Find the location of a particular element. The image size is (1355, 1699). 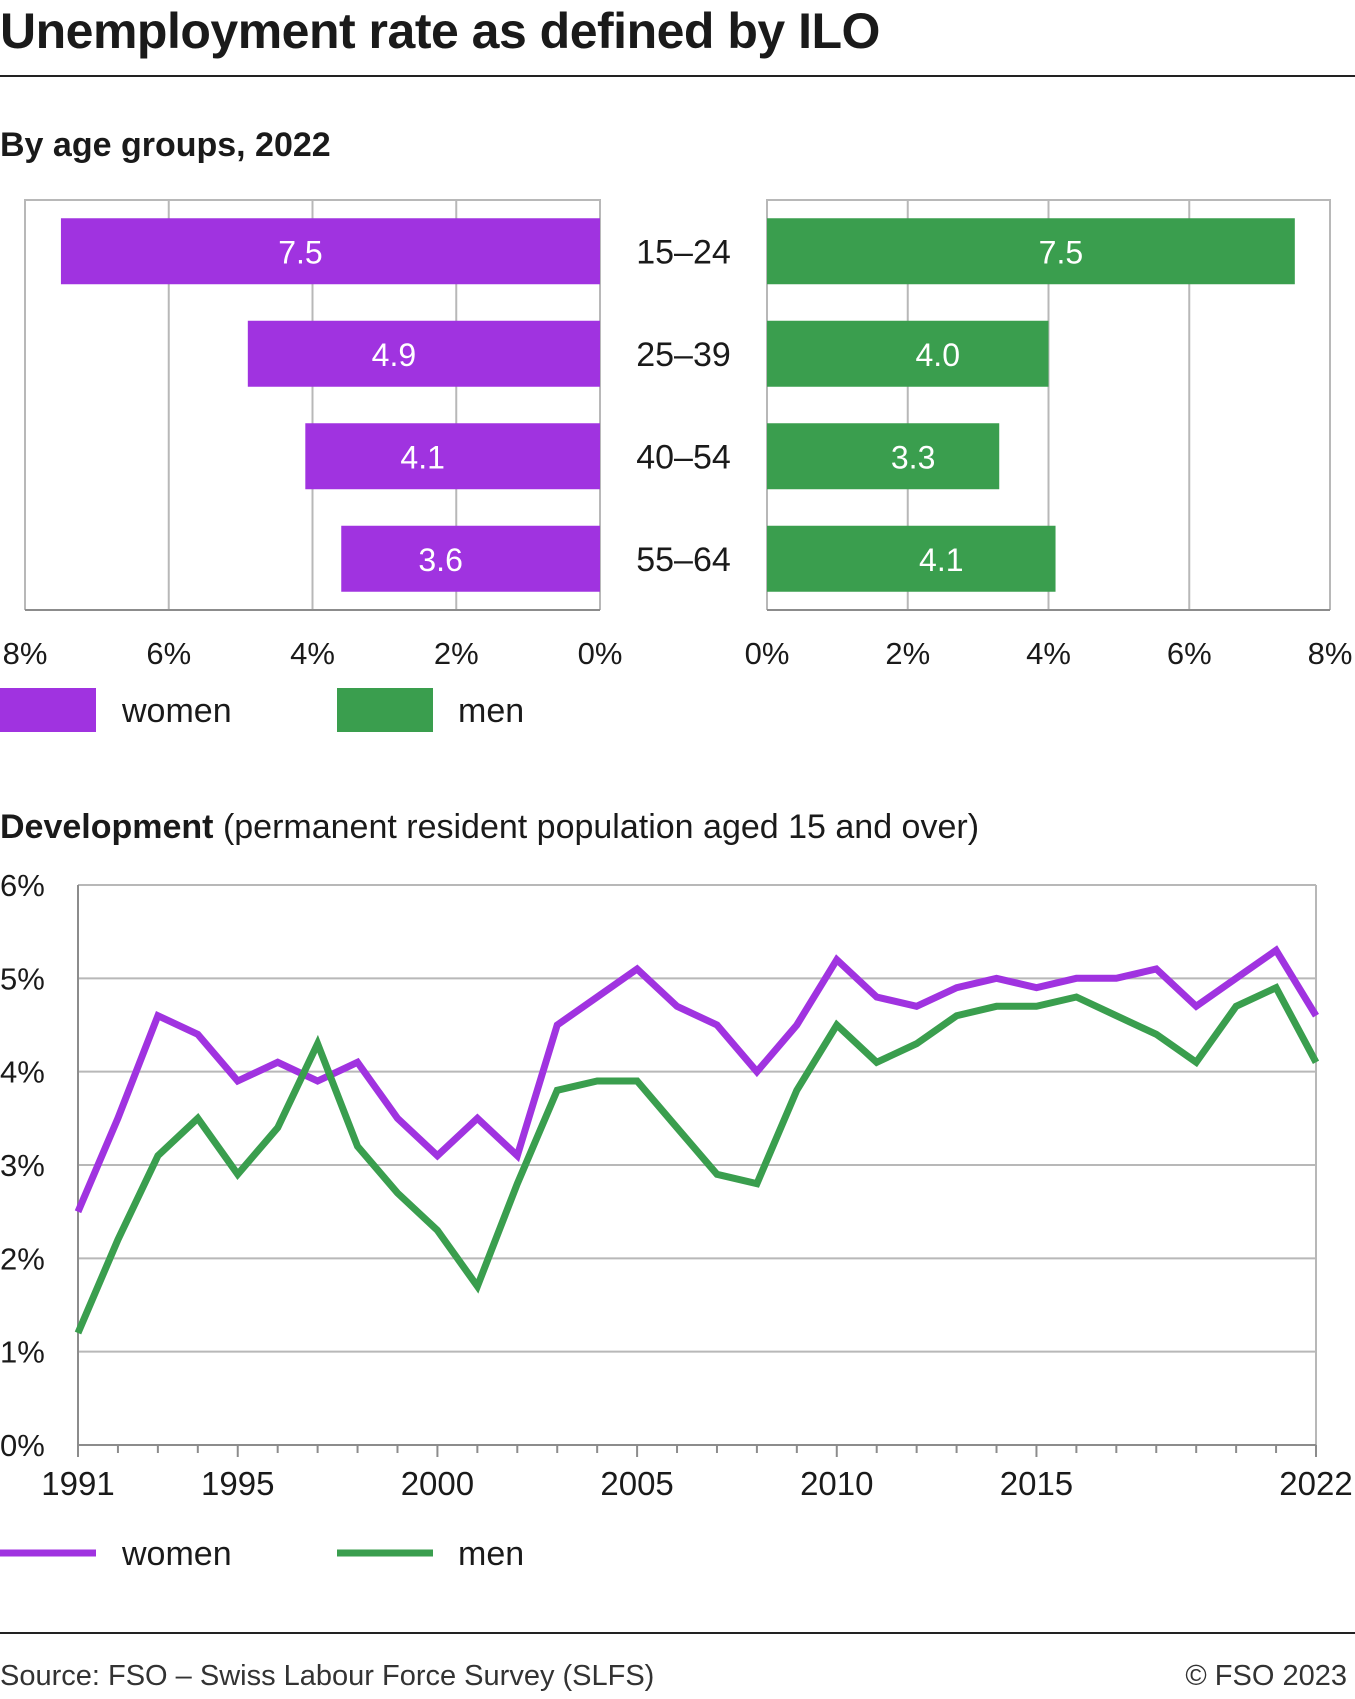

men-tick-label: 2% is located at coordinates (907, 653).